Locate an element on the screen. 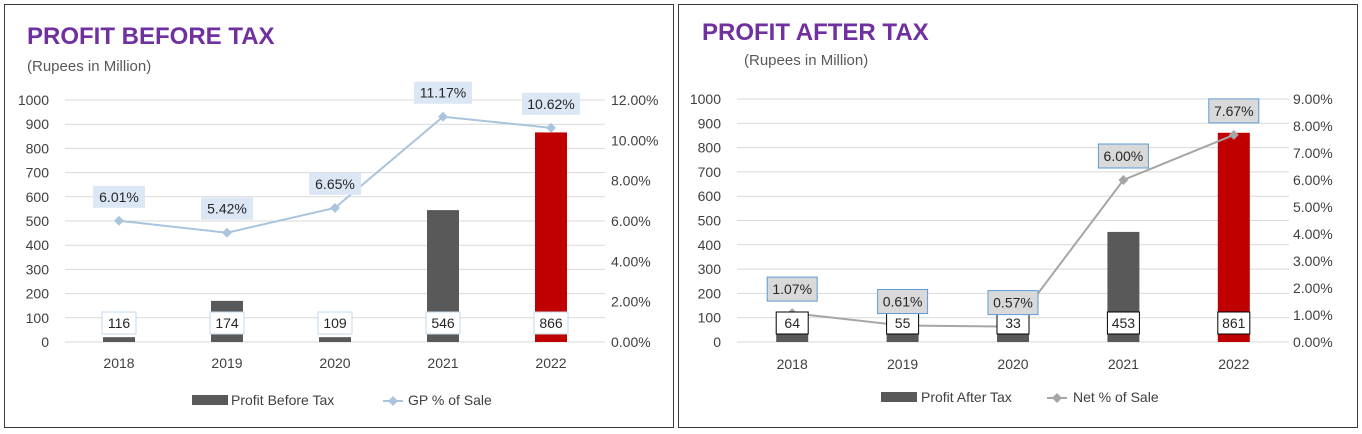 The height and width of the screenshot is (434, 1362). x-tick-label: 2022 is located at coordinates (550, 363).